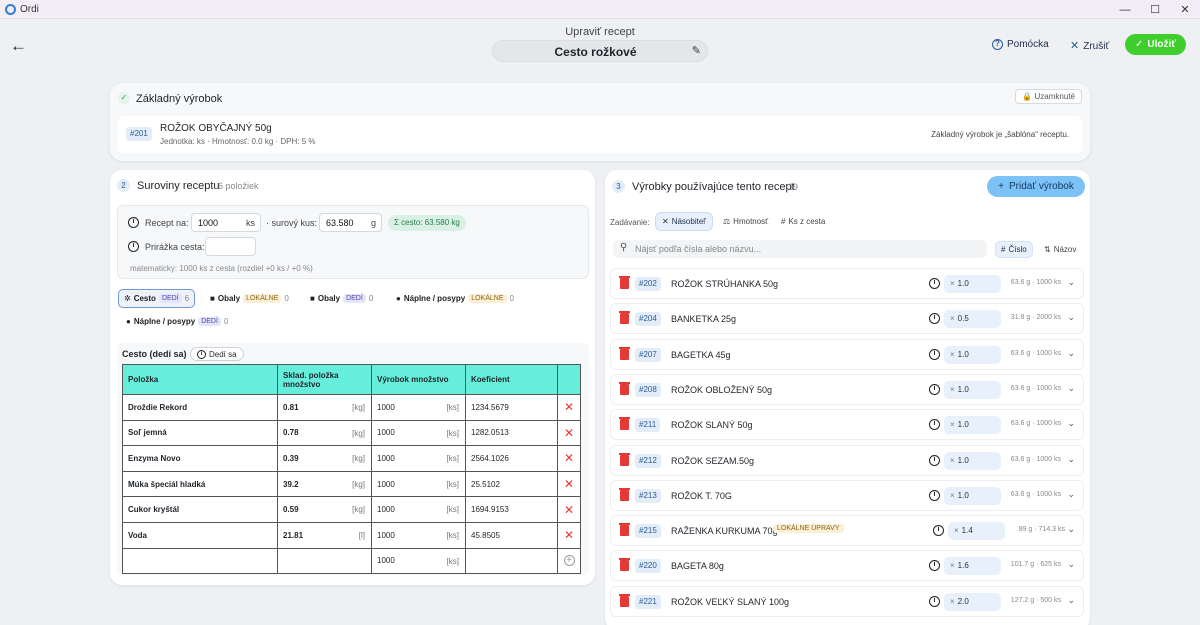 This screenshot has height=625, width=1200. Describe the element at coordinates (200, 509) in the screenshot. I see `ingredient-name: Cukor kryštál` at that location.